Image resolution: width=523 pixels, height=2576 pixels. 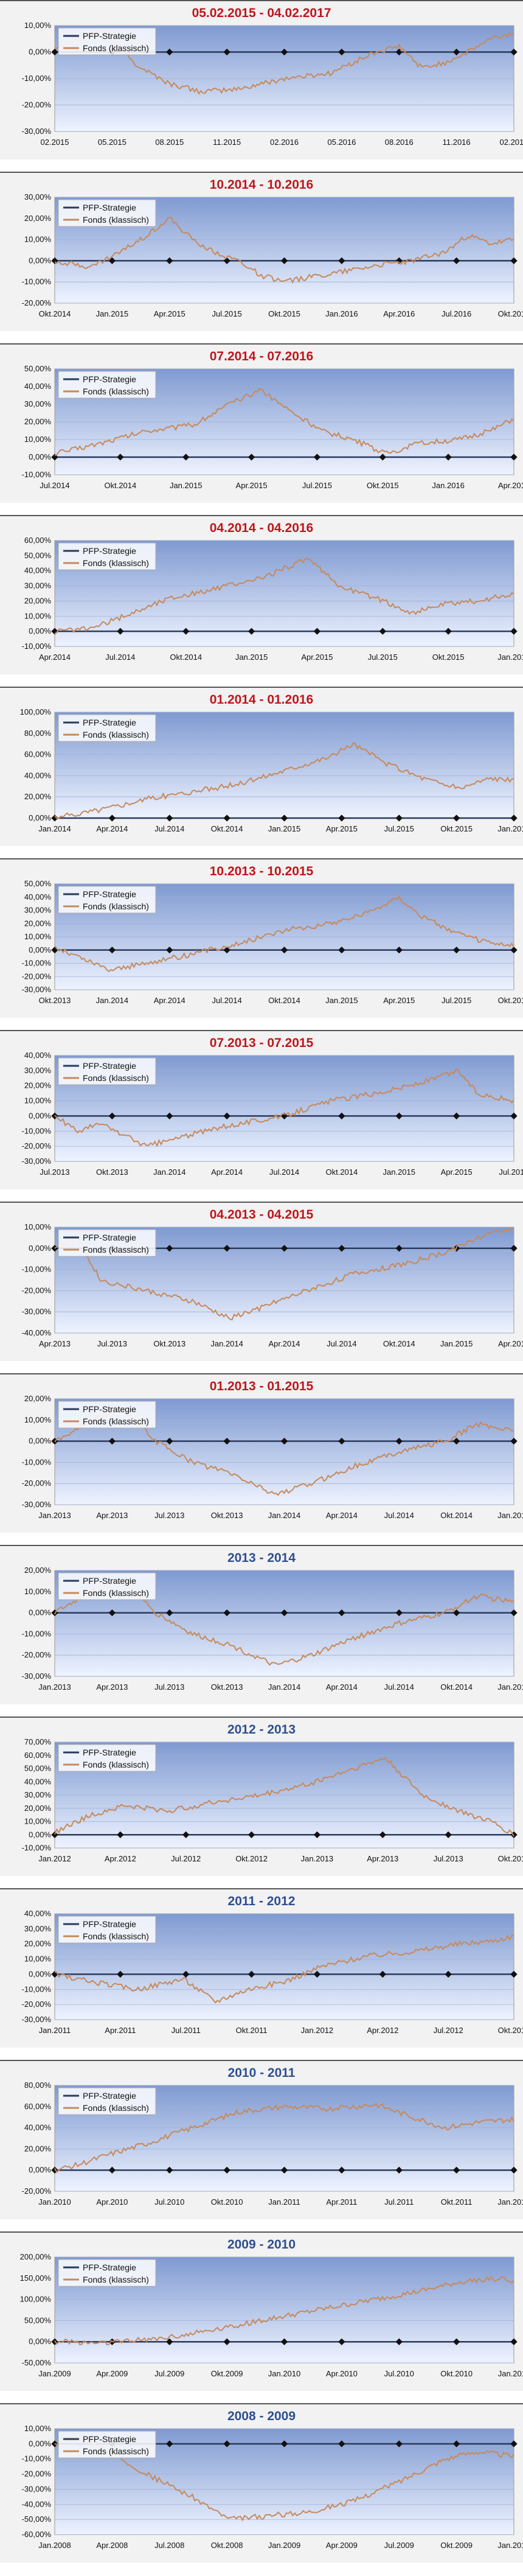 What do you see at coordinates (55, 1859) in the screenshot?
I see `x-tick-label: Jan.2012` at bounding box center [55, 1859].